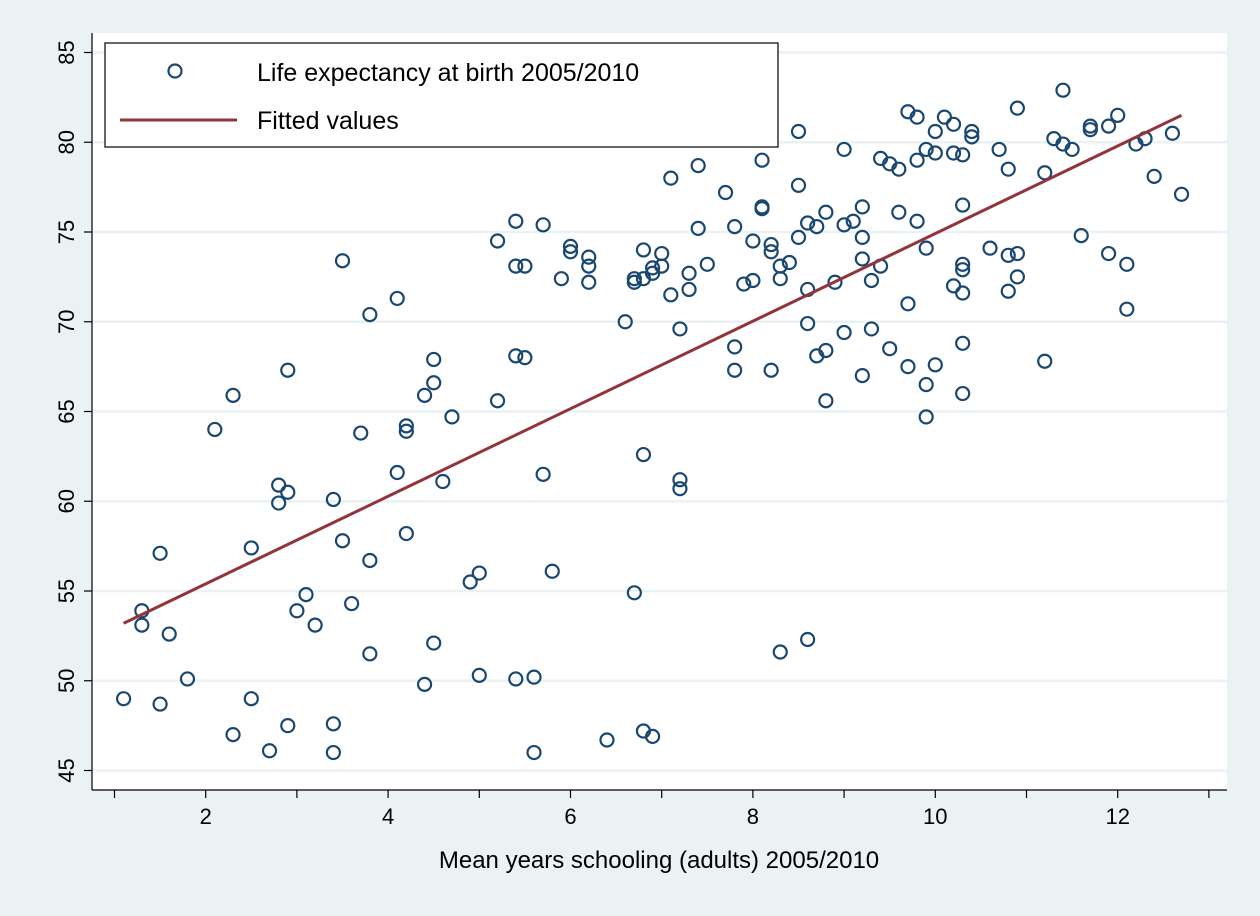 Image resolution: width=1260 pixels, height=916 pixels. What do you see at coordinates (661, 809) in the screenshot?
I see `x-axis-ticks: 2 4 6 8 10 12` at bounding box center [661, 809].